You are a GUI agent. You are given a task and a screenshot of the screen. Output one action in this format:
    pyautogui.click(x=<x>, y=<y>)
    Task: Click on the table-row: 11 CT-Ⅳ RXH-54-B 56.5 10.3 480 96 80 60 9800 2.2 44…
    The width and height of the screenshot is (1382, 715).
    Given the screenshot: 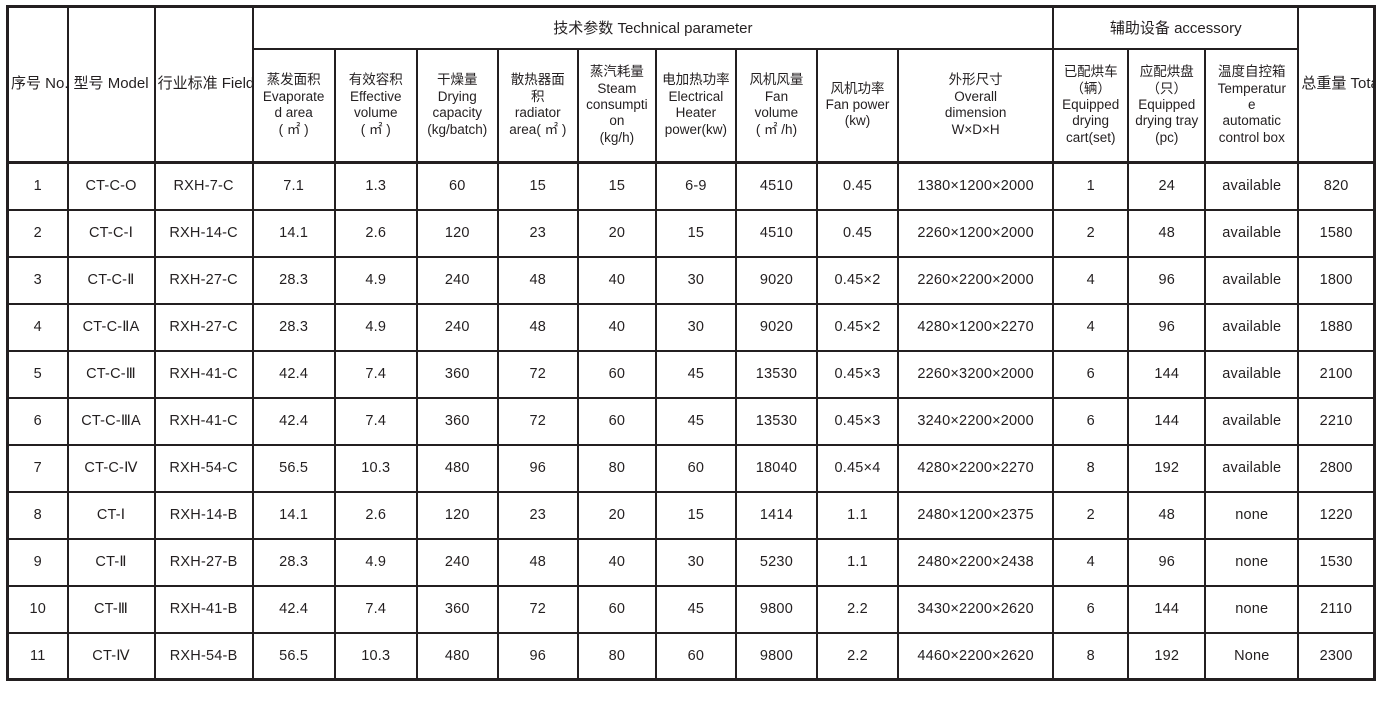 What is the action you would take?
    pyautogui.click(x=691, y=656)
    